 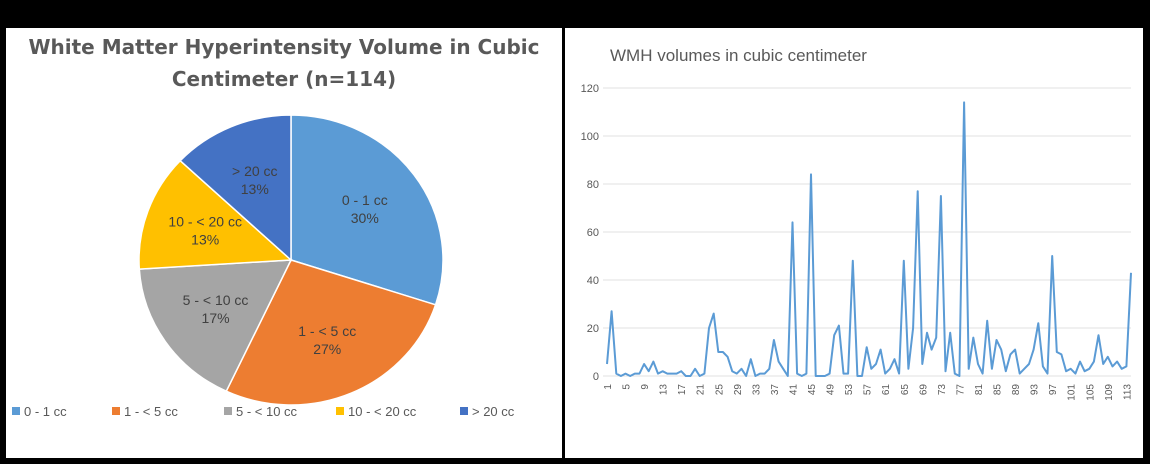 I want to click on x-tick-label: 77, so click(x=960, y=390).